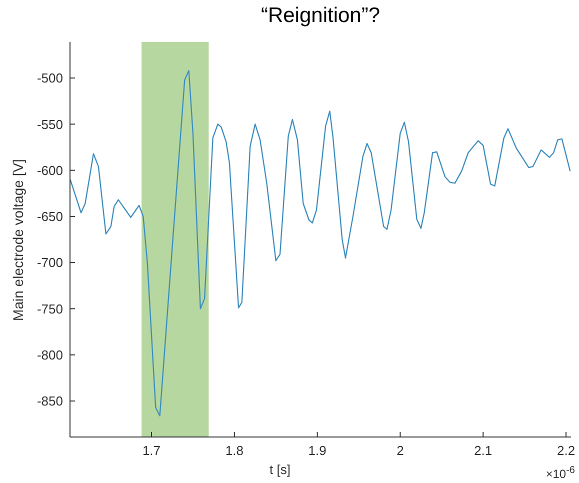 Image resolution: width=579 pixels, height=483 pixels. I want to click on x-tick-label: 2.1, so click(483, 450).